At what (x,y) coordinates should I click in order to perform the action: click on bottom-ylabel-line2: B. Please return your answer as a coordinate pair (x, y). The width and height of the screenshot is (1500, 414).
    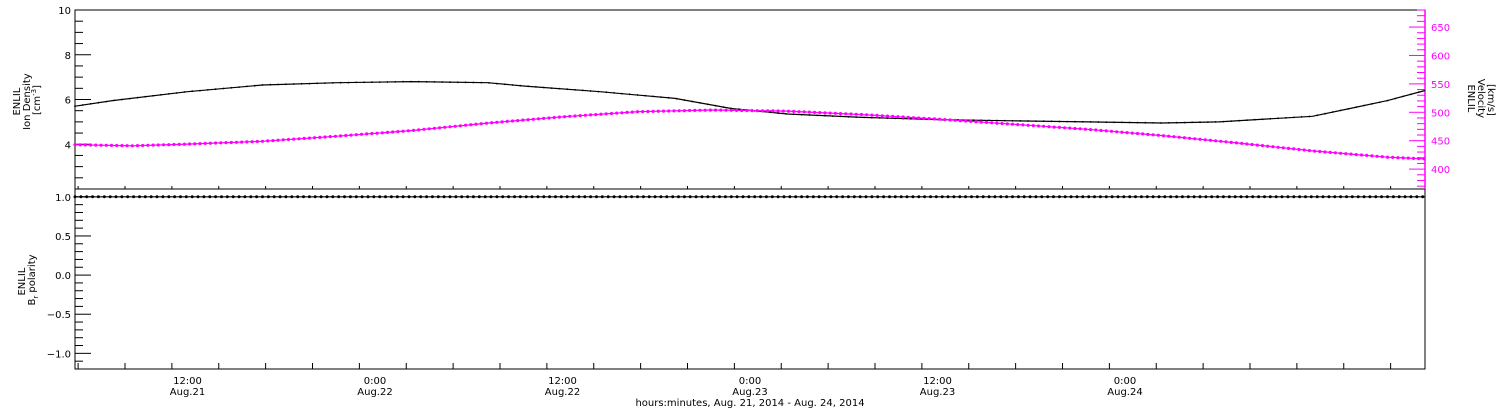
    Looking at the image, I should click on (32, 302).